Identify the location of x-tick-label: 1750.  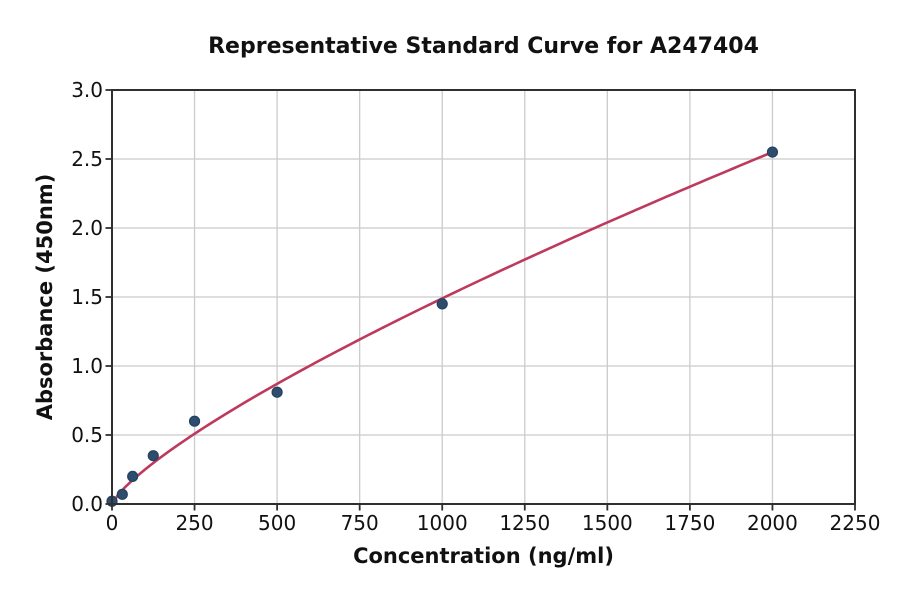
(689, 523).